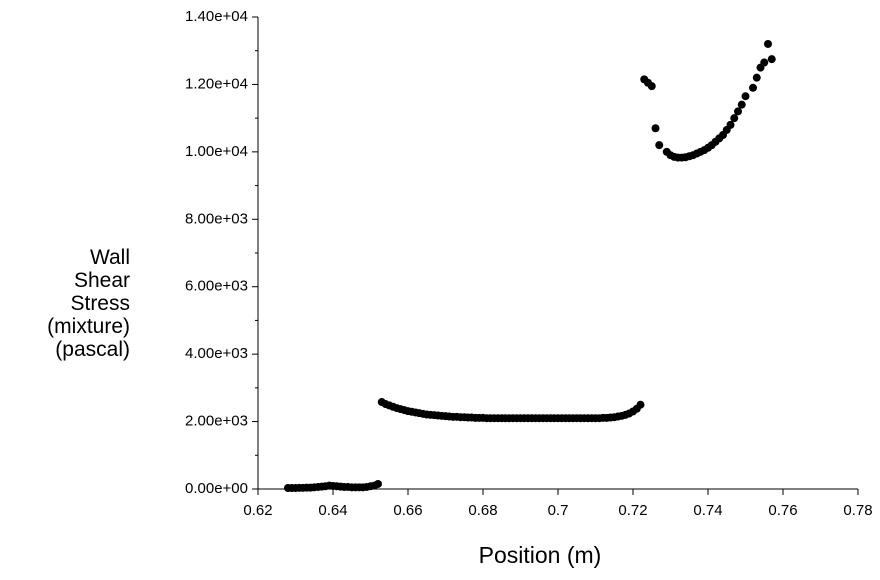 The height and width of the screenshot is (580, 880). I want to click on x-tick-label: 0.62, so click(257, 510).